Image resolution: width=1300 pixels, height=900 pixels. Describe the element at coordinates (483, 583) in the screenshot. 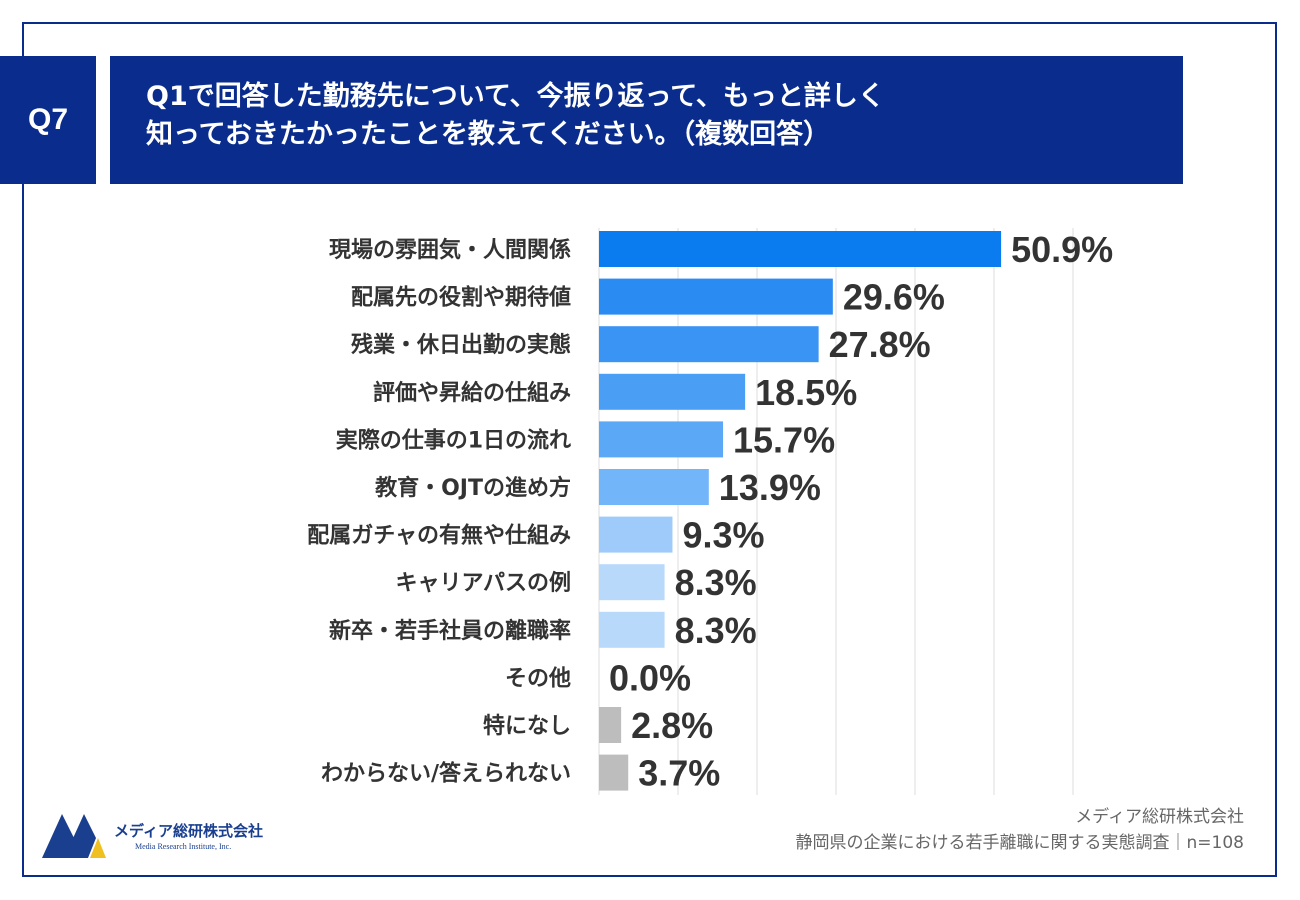

I see `category-label: キャリアパスの例` at that location.